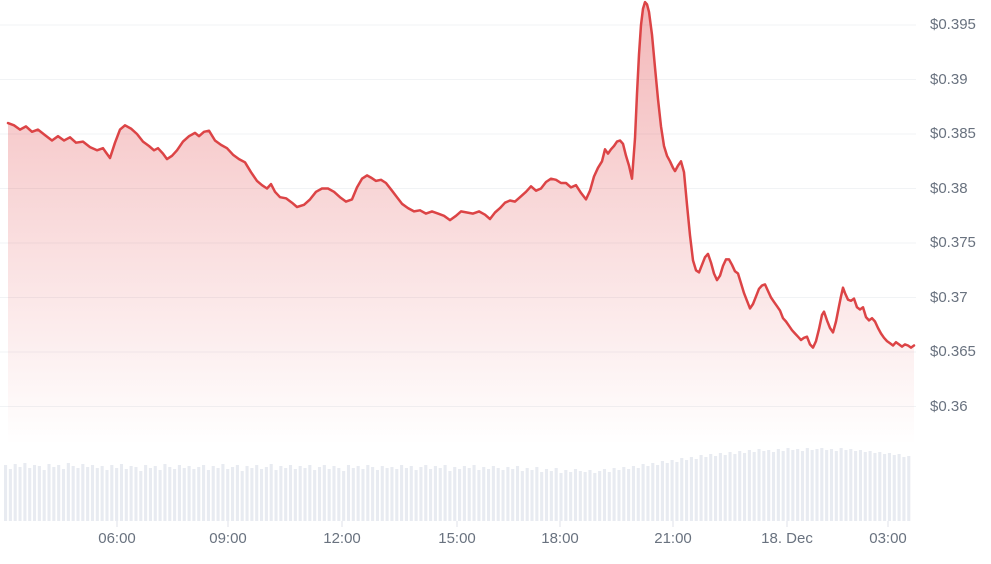  What do you see at coordinates (117, 538) in the screenshot?
I see `x-axis-label: 06:00` at bounding box center [117, 538].